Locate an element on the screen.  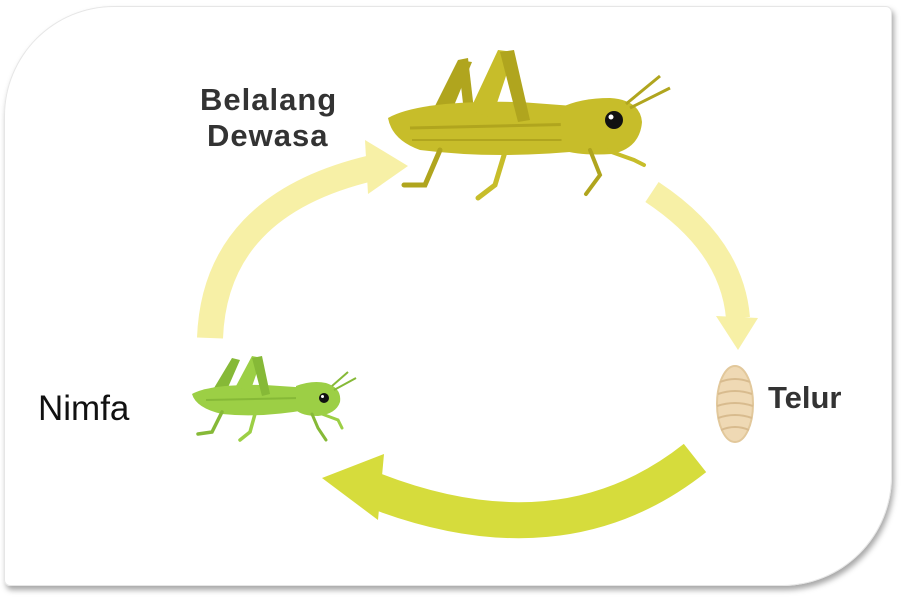
stage-label-egg: Telur is located at coordinates (805, 397).